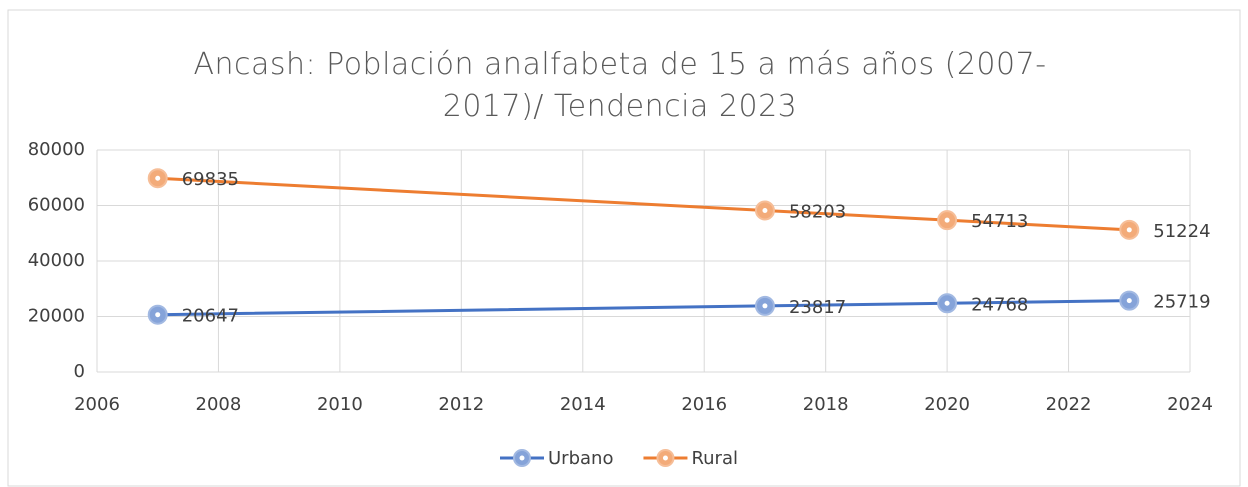  I want to click on x-tick-label: 2024, so click(1190, 404).